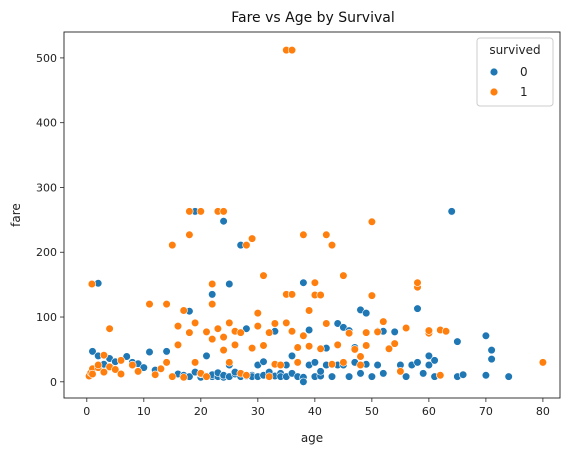 The image size is (571, 455). I want to click on y-axis-label: fare, so click(16, 215).